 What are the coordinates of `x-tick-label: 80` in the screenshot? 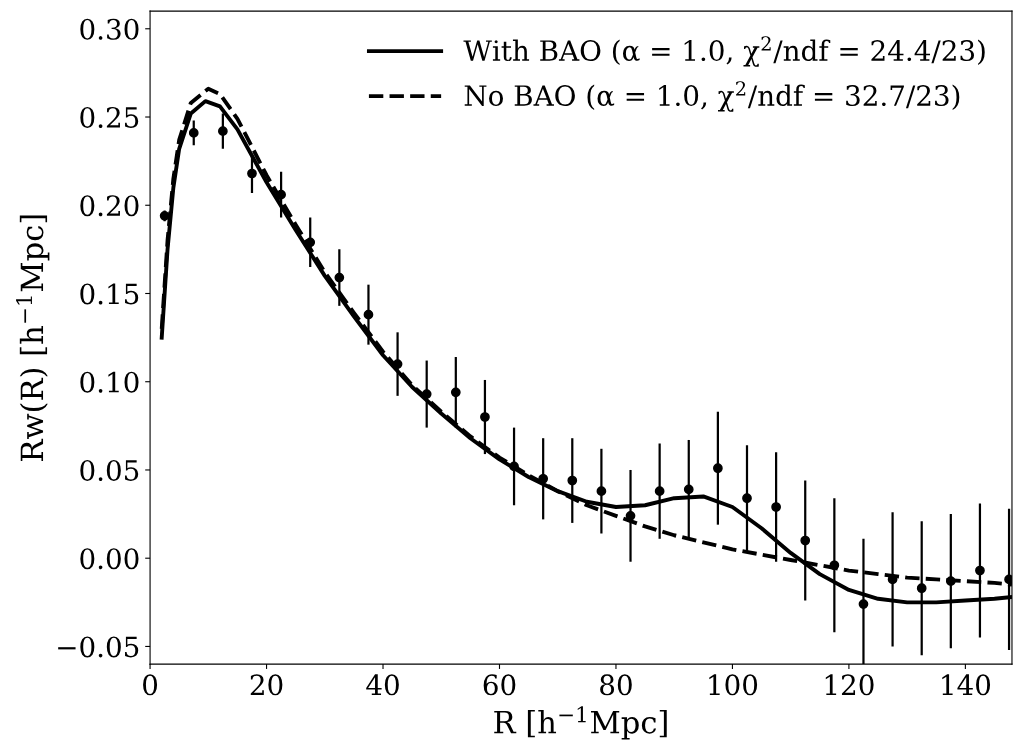 It's located at (616, 685).